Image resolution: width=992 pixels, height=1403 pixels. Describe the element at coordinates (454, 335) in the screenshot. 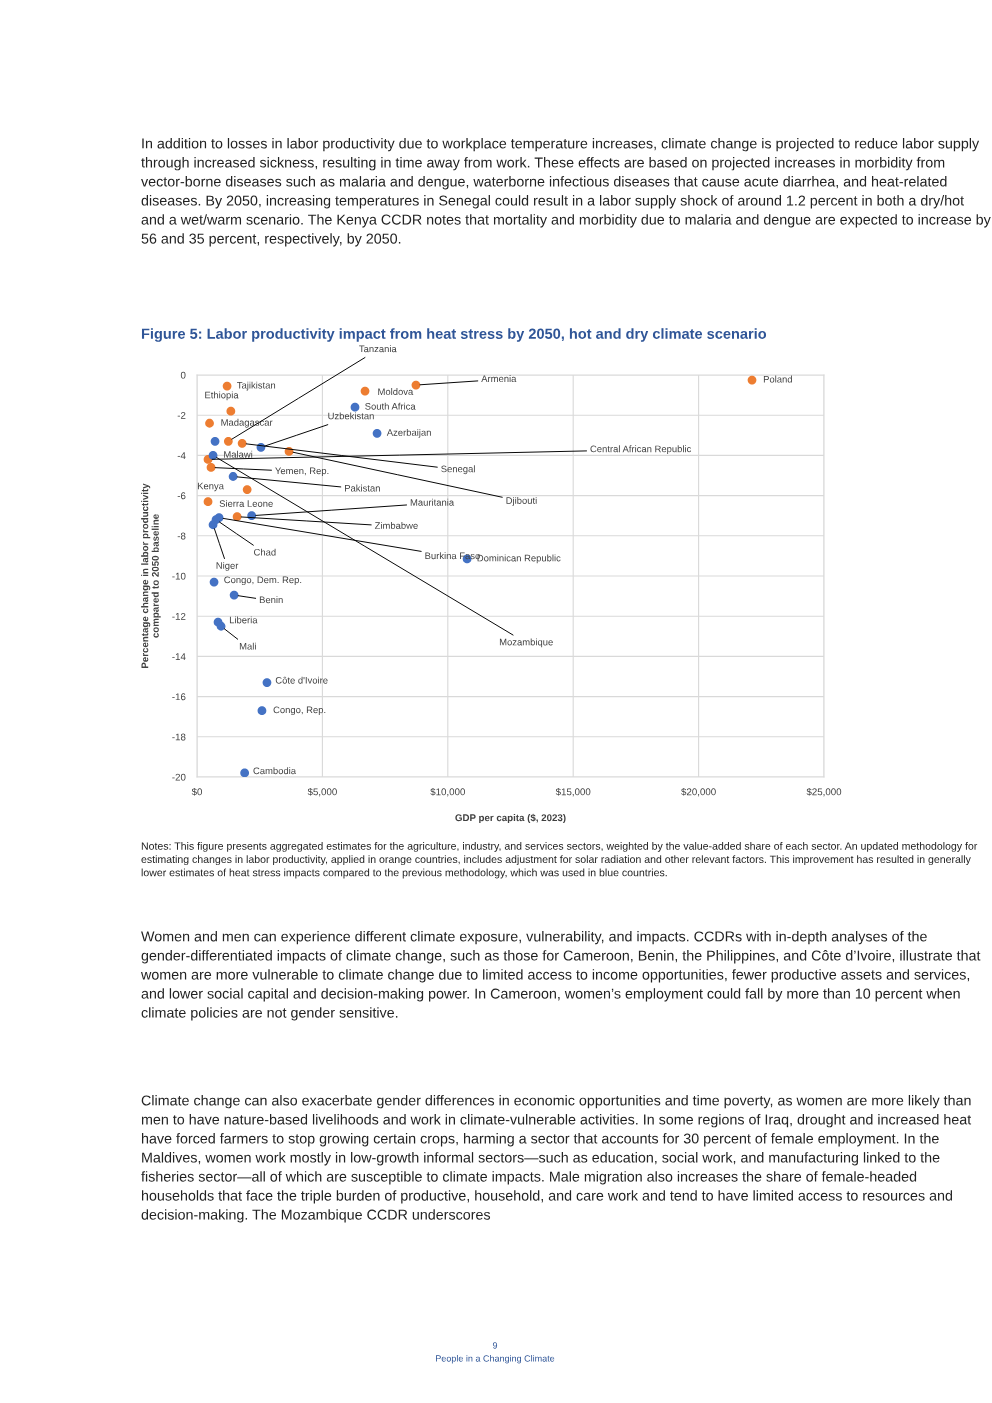

I see `chart-title: Figure 5: Labor productivity impact from heat stress by 2050, hot and dry climate scenario` at that location.